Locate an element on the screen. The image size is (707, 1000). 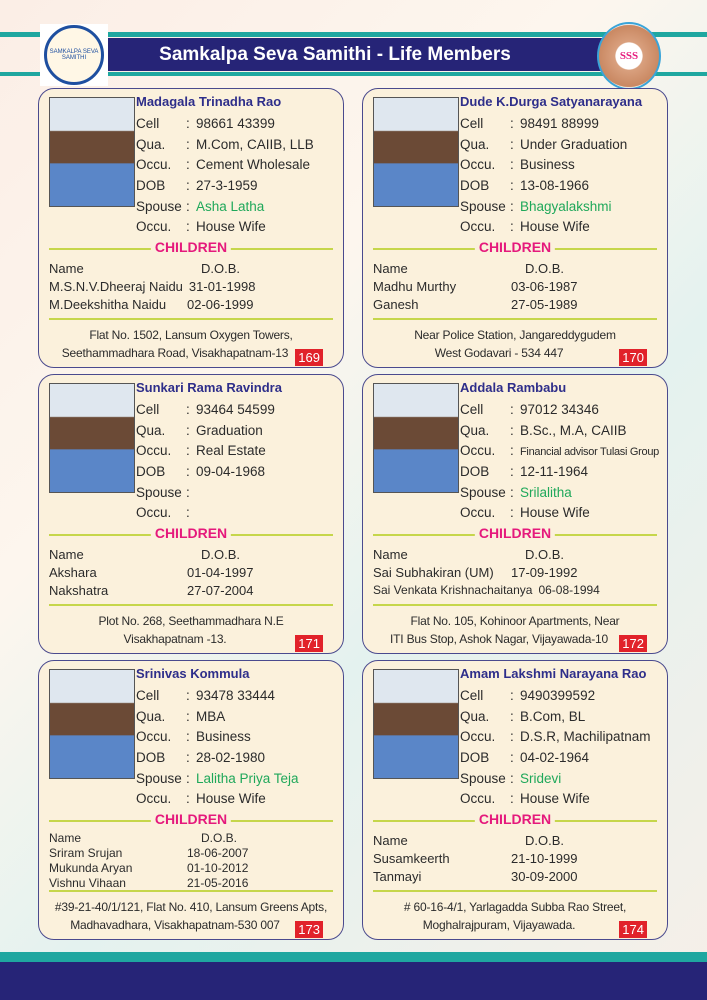
field-spouse: Spouse: Bhagyalakshmi is located at coordinates (536, 206).